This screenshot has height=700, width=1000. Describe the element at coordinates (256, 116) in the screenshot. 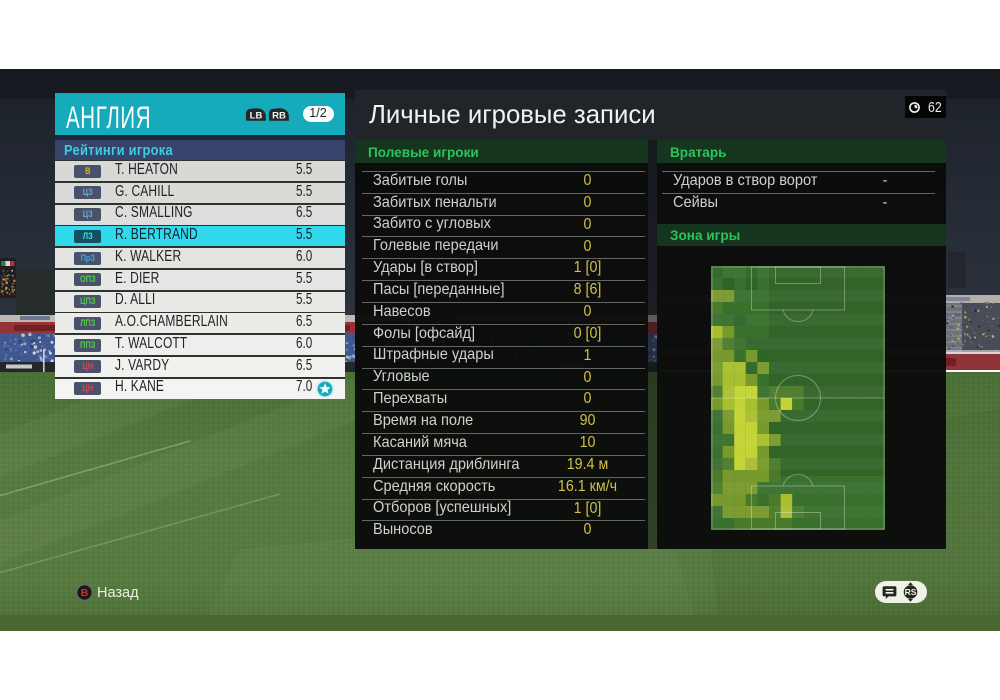

I see `svg-text: LB` at that location.